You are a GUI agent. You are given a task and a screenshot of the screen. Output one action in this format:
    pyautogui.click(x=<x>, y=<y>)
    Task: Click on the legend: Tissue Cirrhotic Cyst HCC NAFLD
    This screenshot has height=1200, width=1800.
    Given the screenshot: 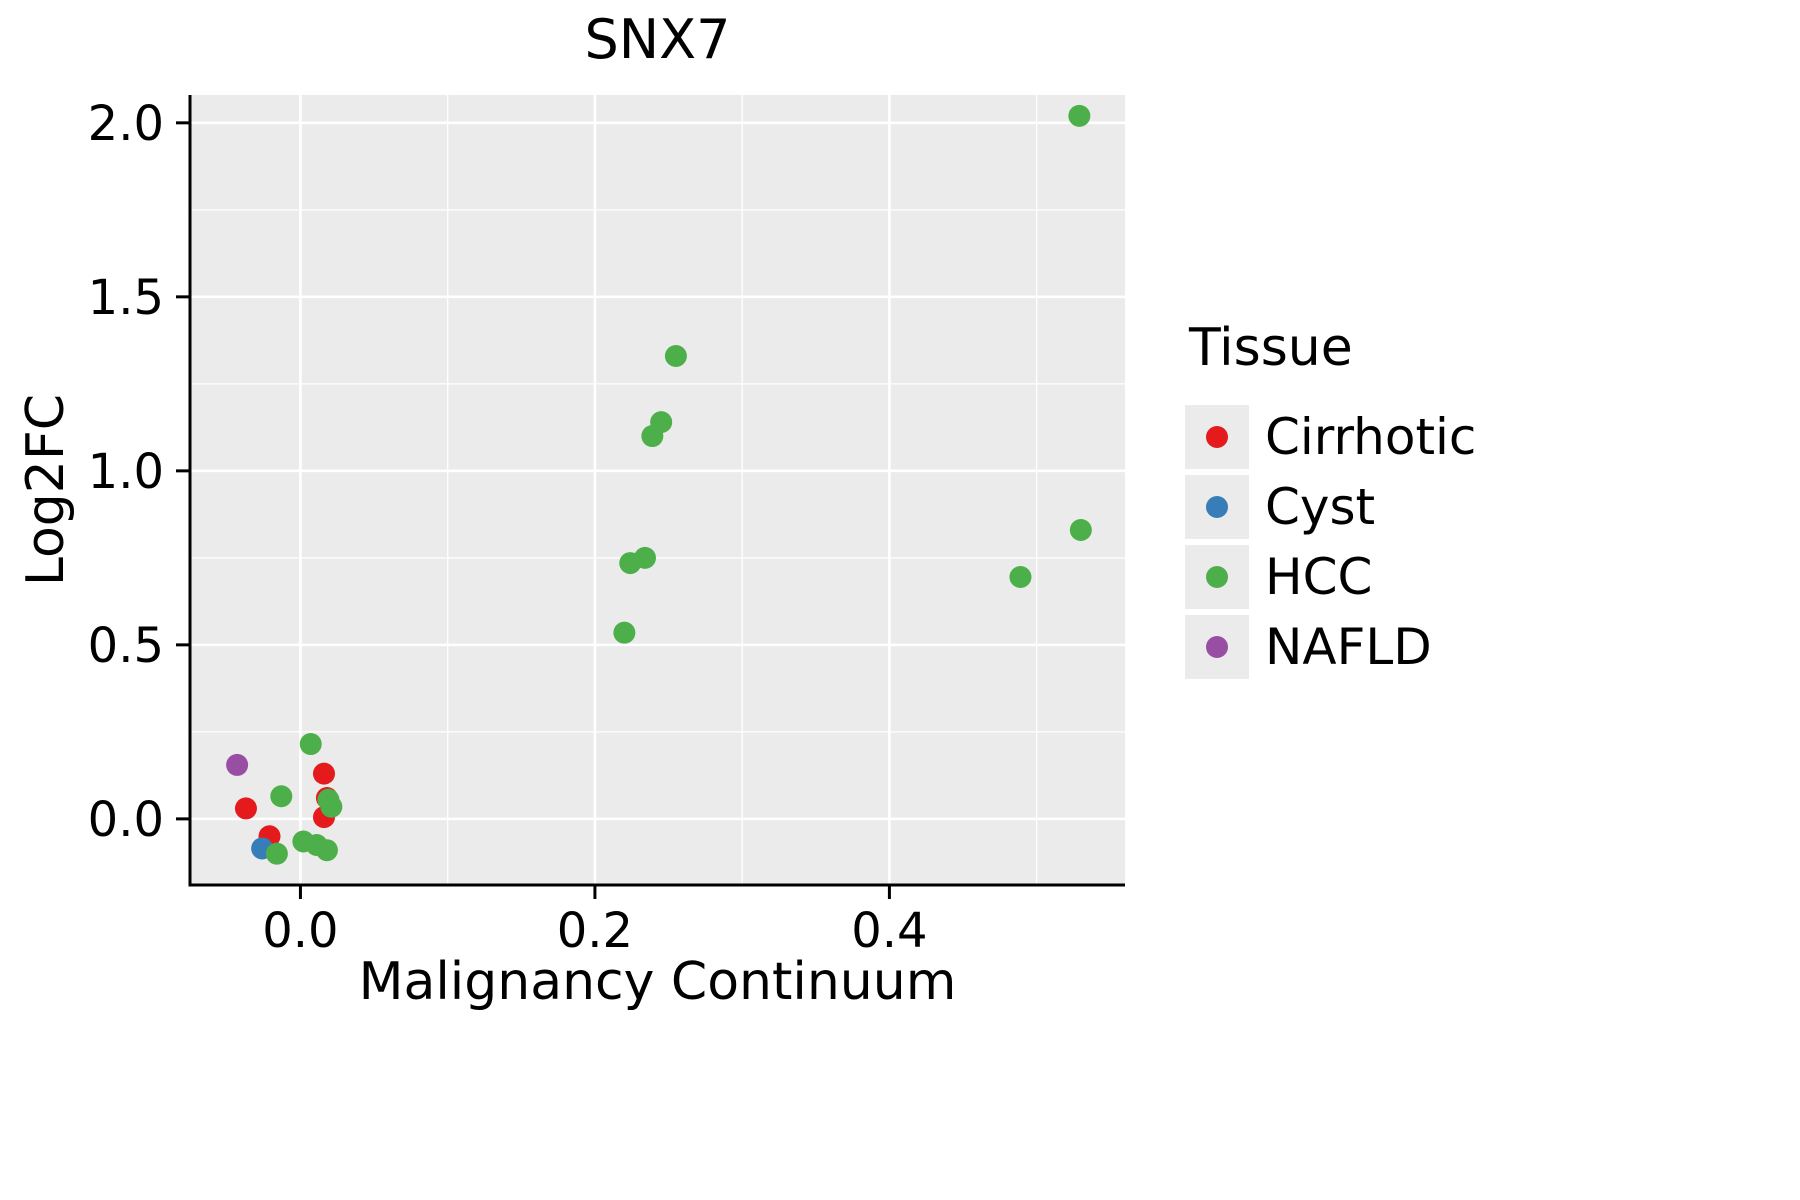 What is the action you would take?
    pyautogui.click(x=1330, y=500)
    